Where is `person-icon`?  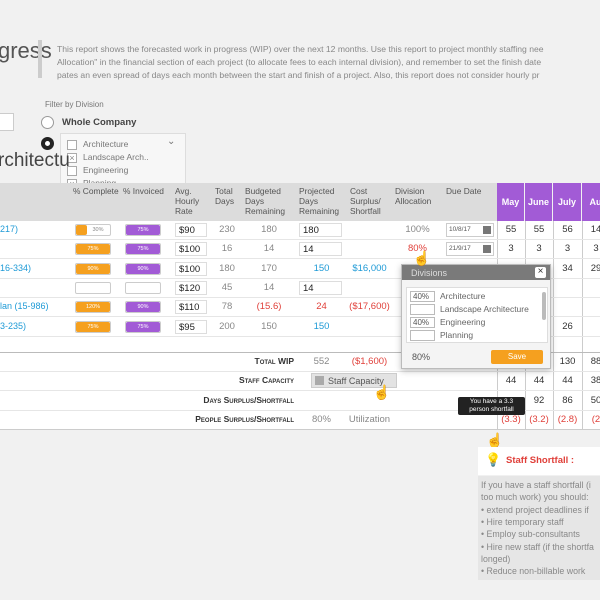 person-icon is located at coordinates (319, 381).